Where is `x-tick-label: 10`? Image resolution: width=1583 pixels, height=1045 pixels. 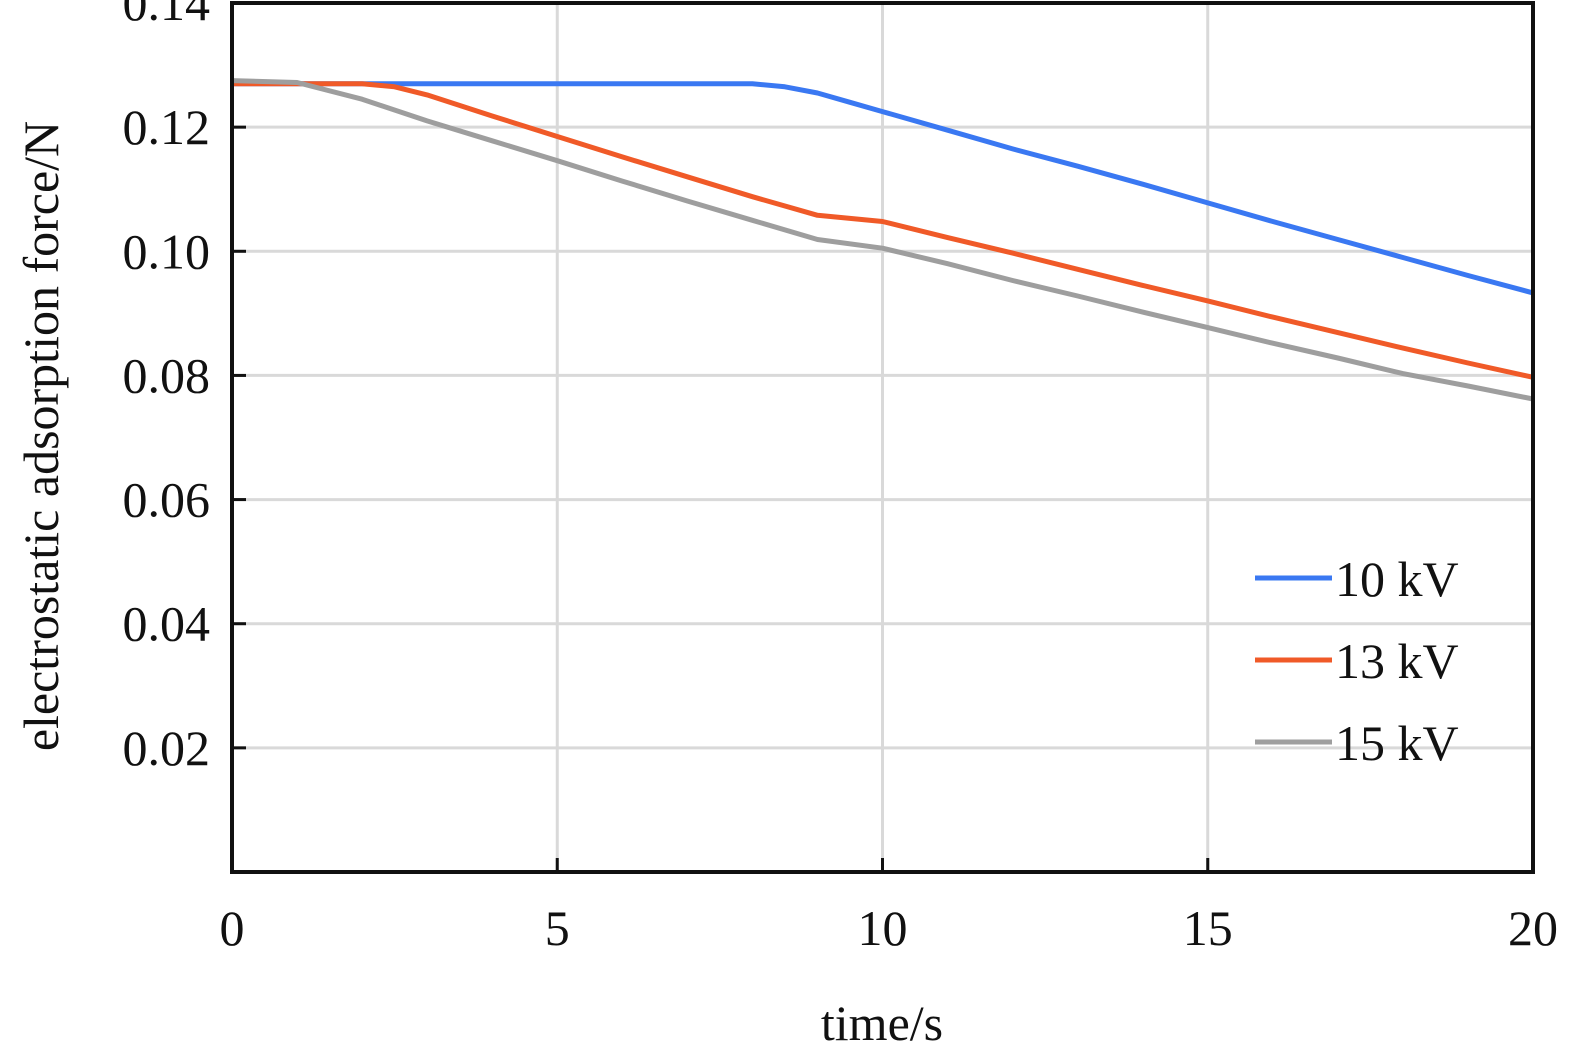 x-tick-label: 10 is located at coordinates (883, 928).